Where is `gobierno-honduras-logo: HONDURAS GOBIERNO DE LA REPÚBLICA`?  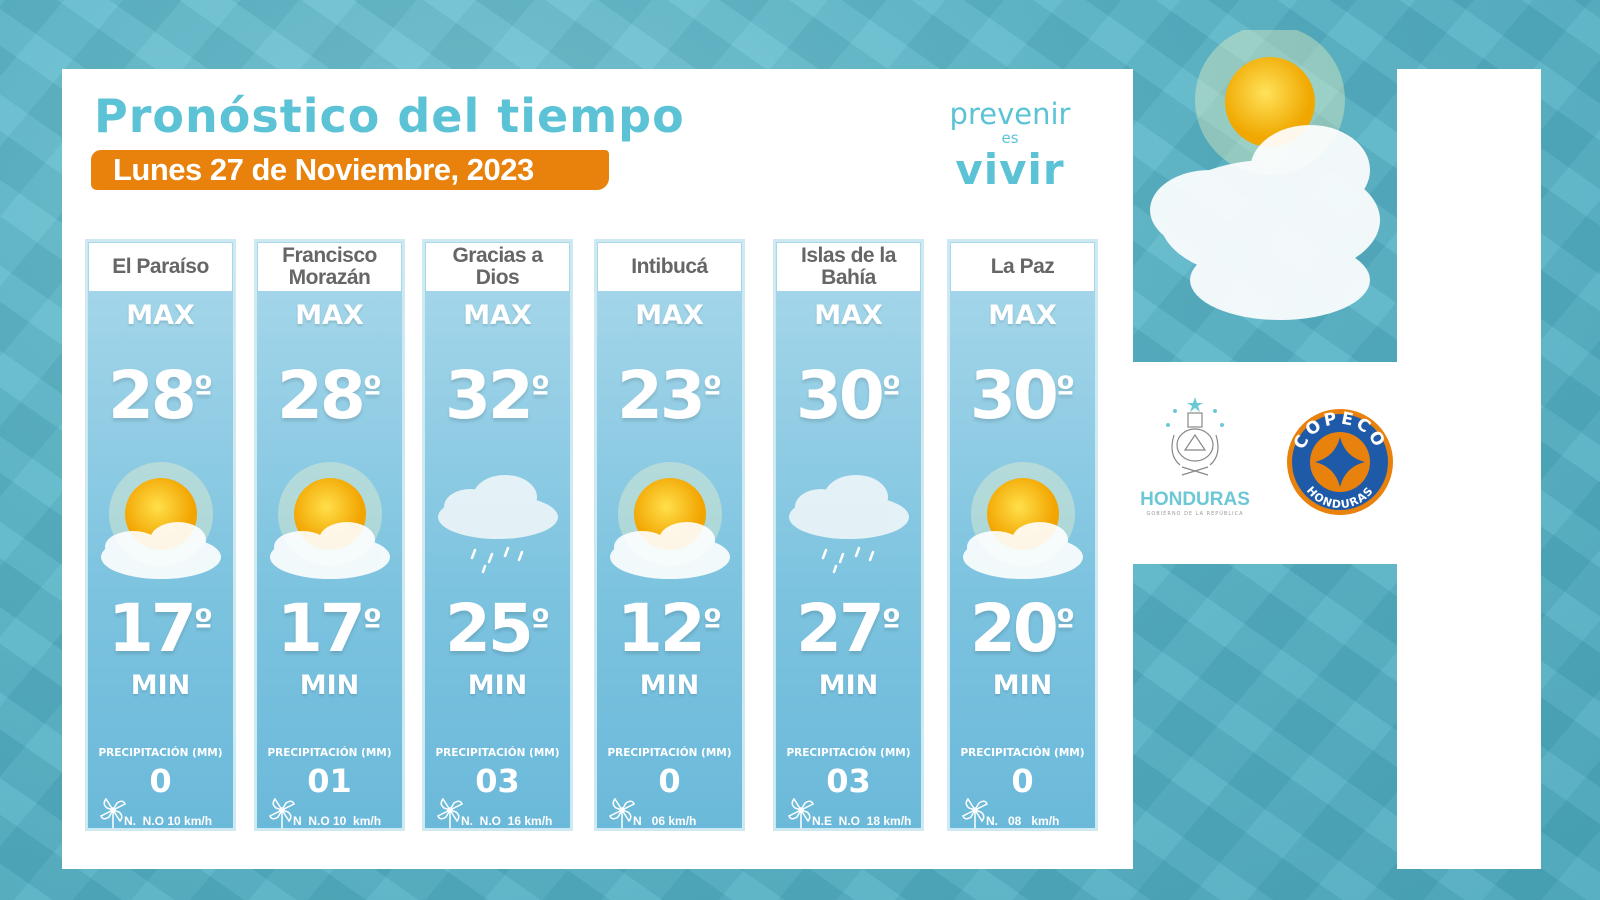 gobierno-honduras-logo: HONDURAS GOBIERNO DE LA REPÚBLICA is located at coordinates (1195, 456).